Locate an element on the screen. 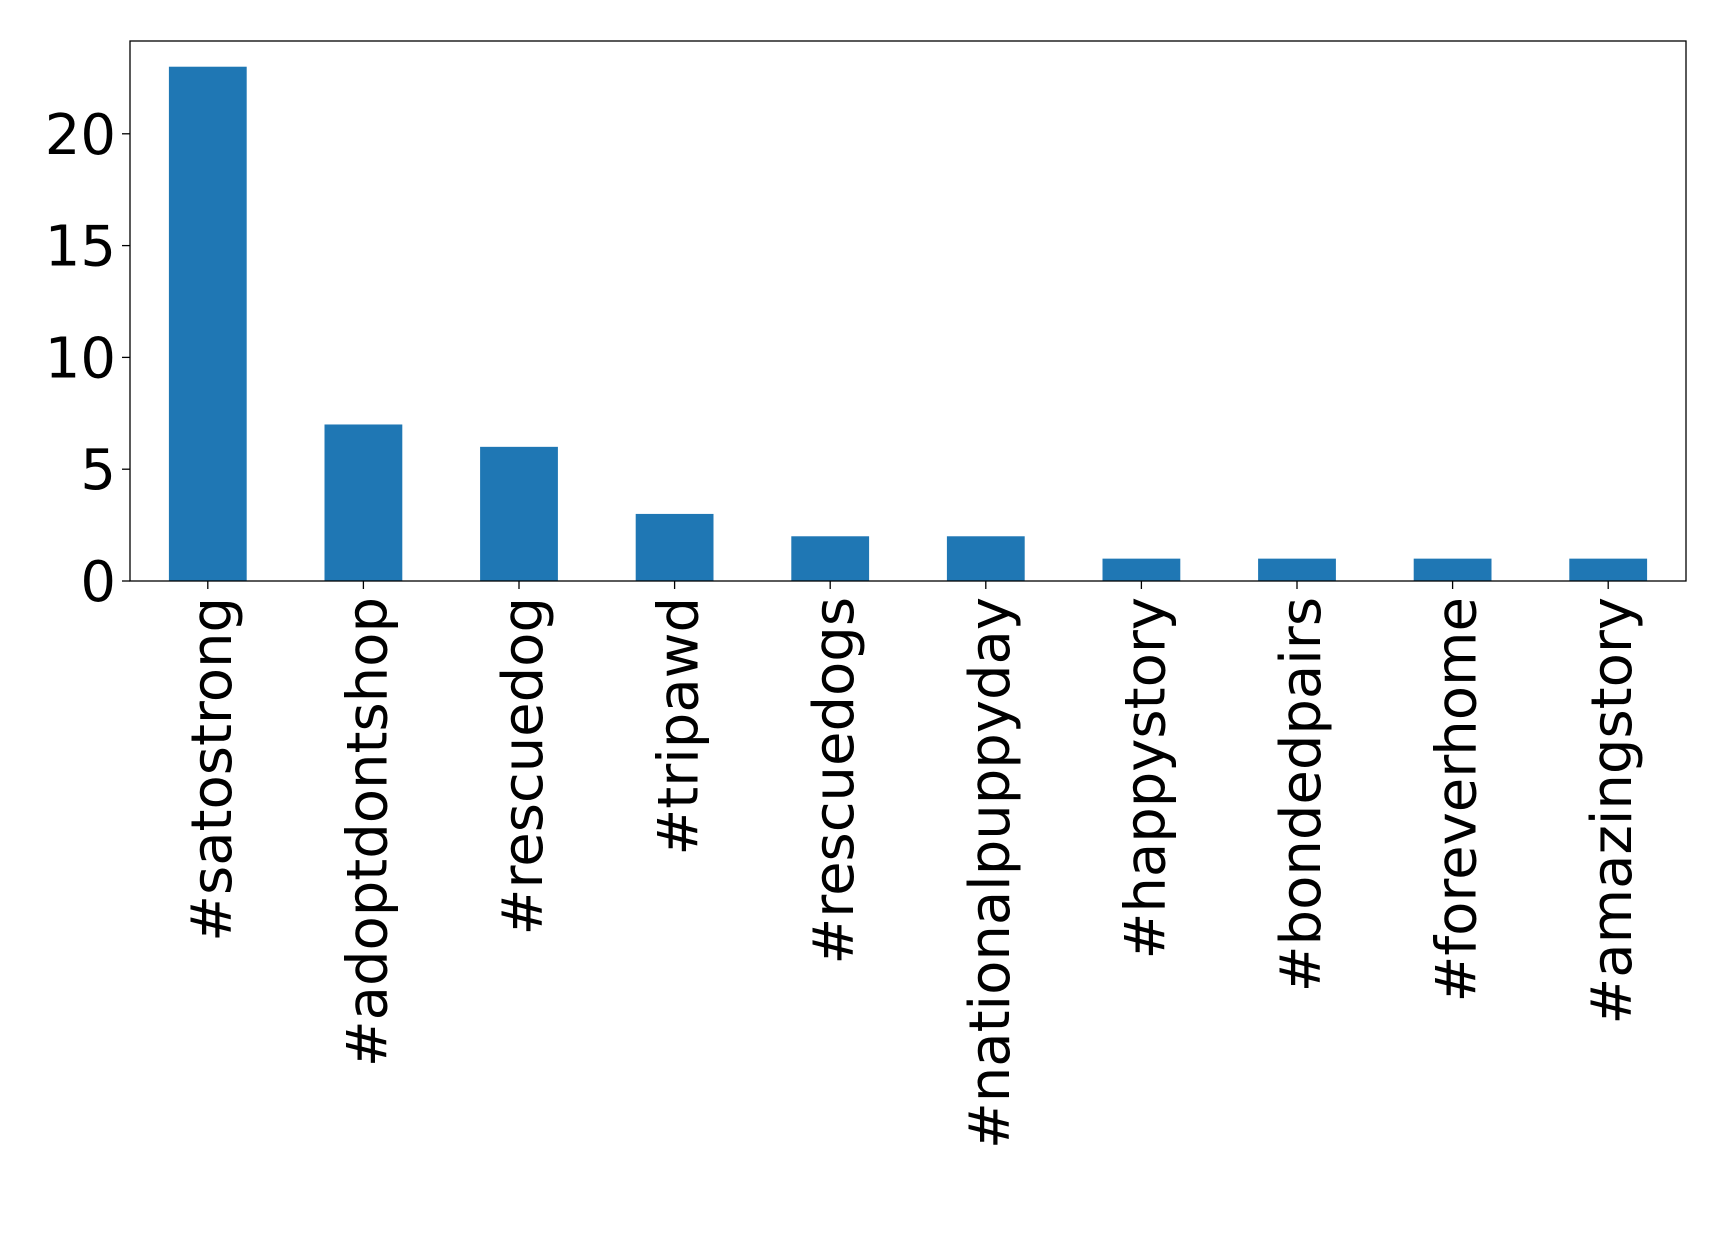  bar-happystory is located at coordinates (1141, 569).